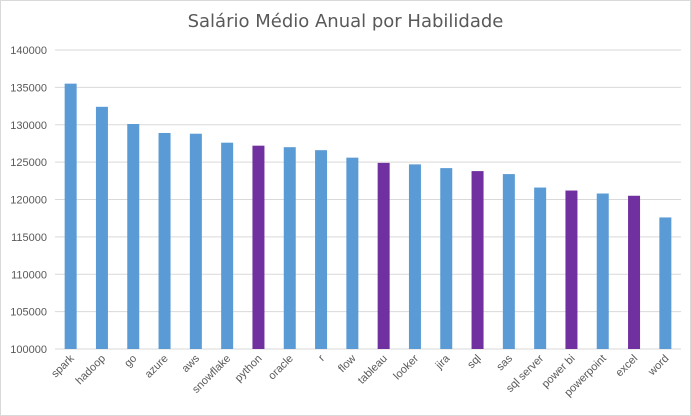 This screenshot has height=416, width=691. Describe the element at coordinates (227, 245) in the screenshot. I see `bar-snowflake` at that location.